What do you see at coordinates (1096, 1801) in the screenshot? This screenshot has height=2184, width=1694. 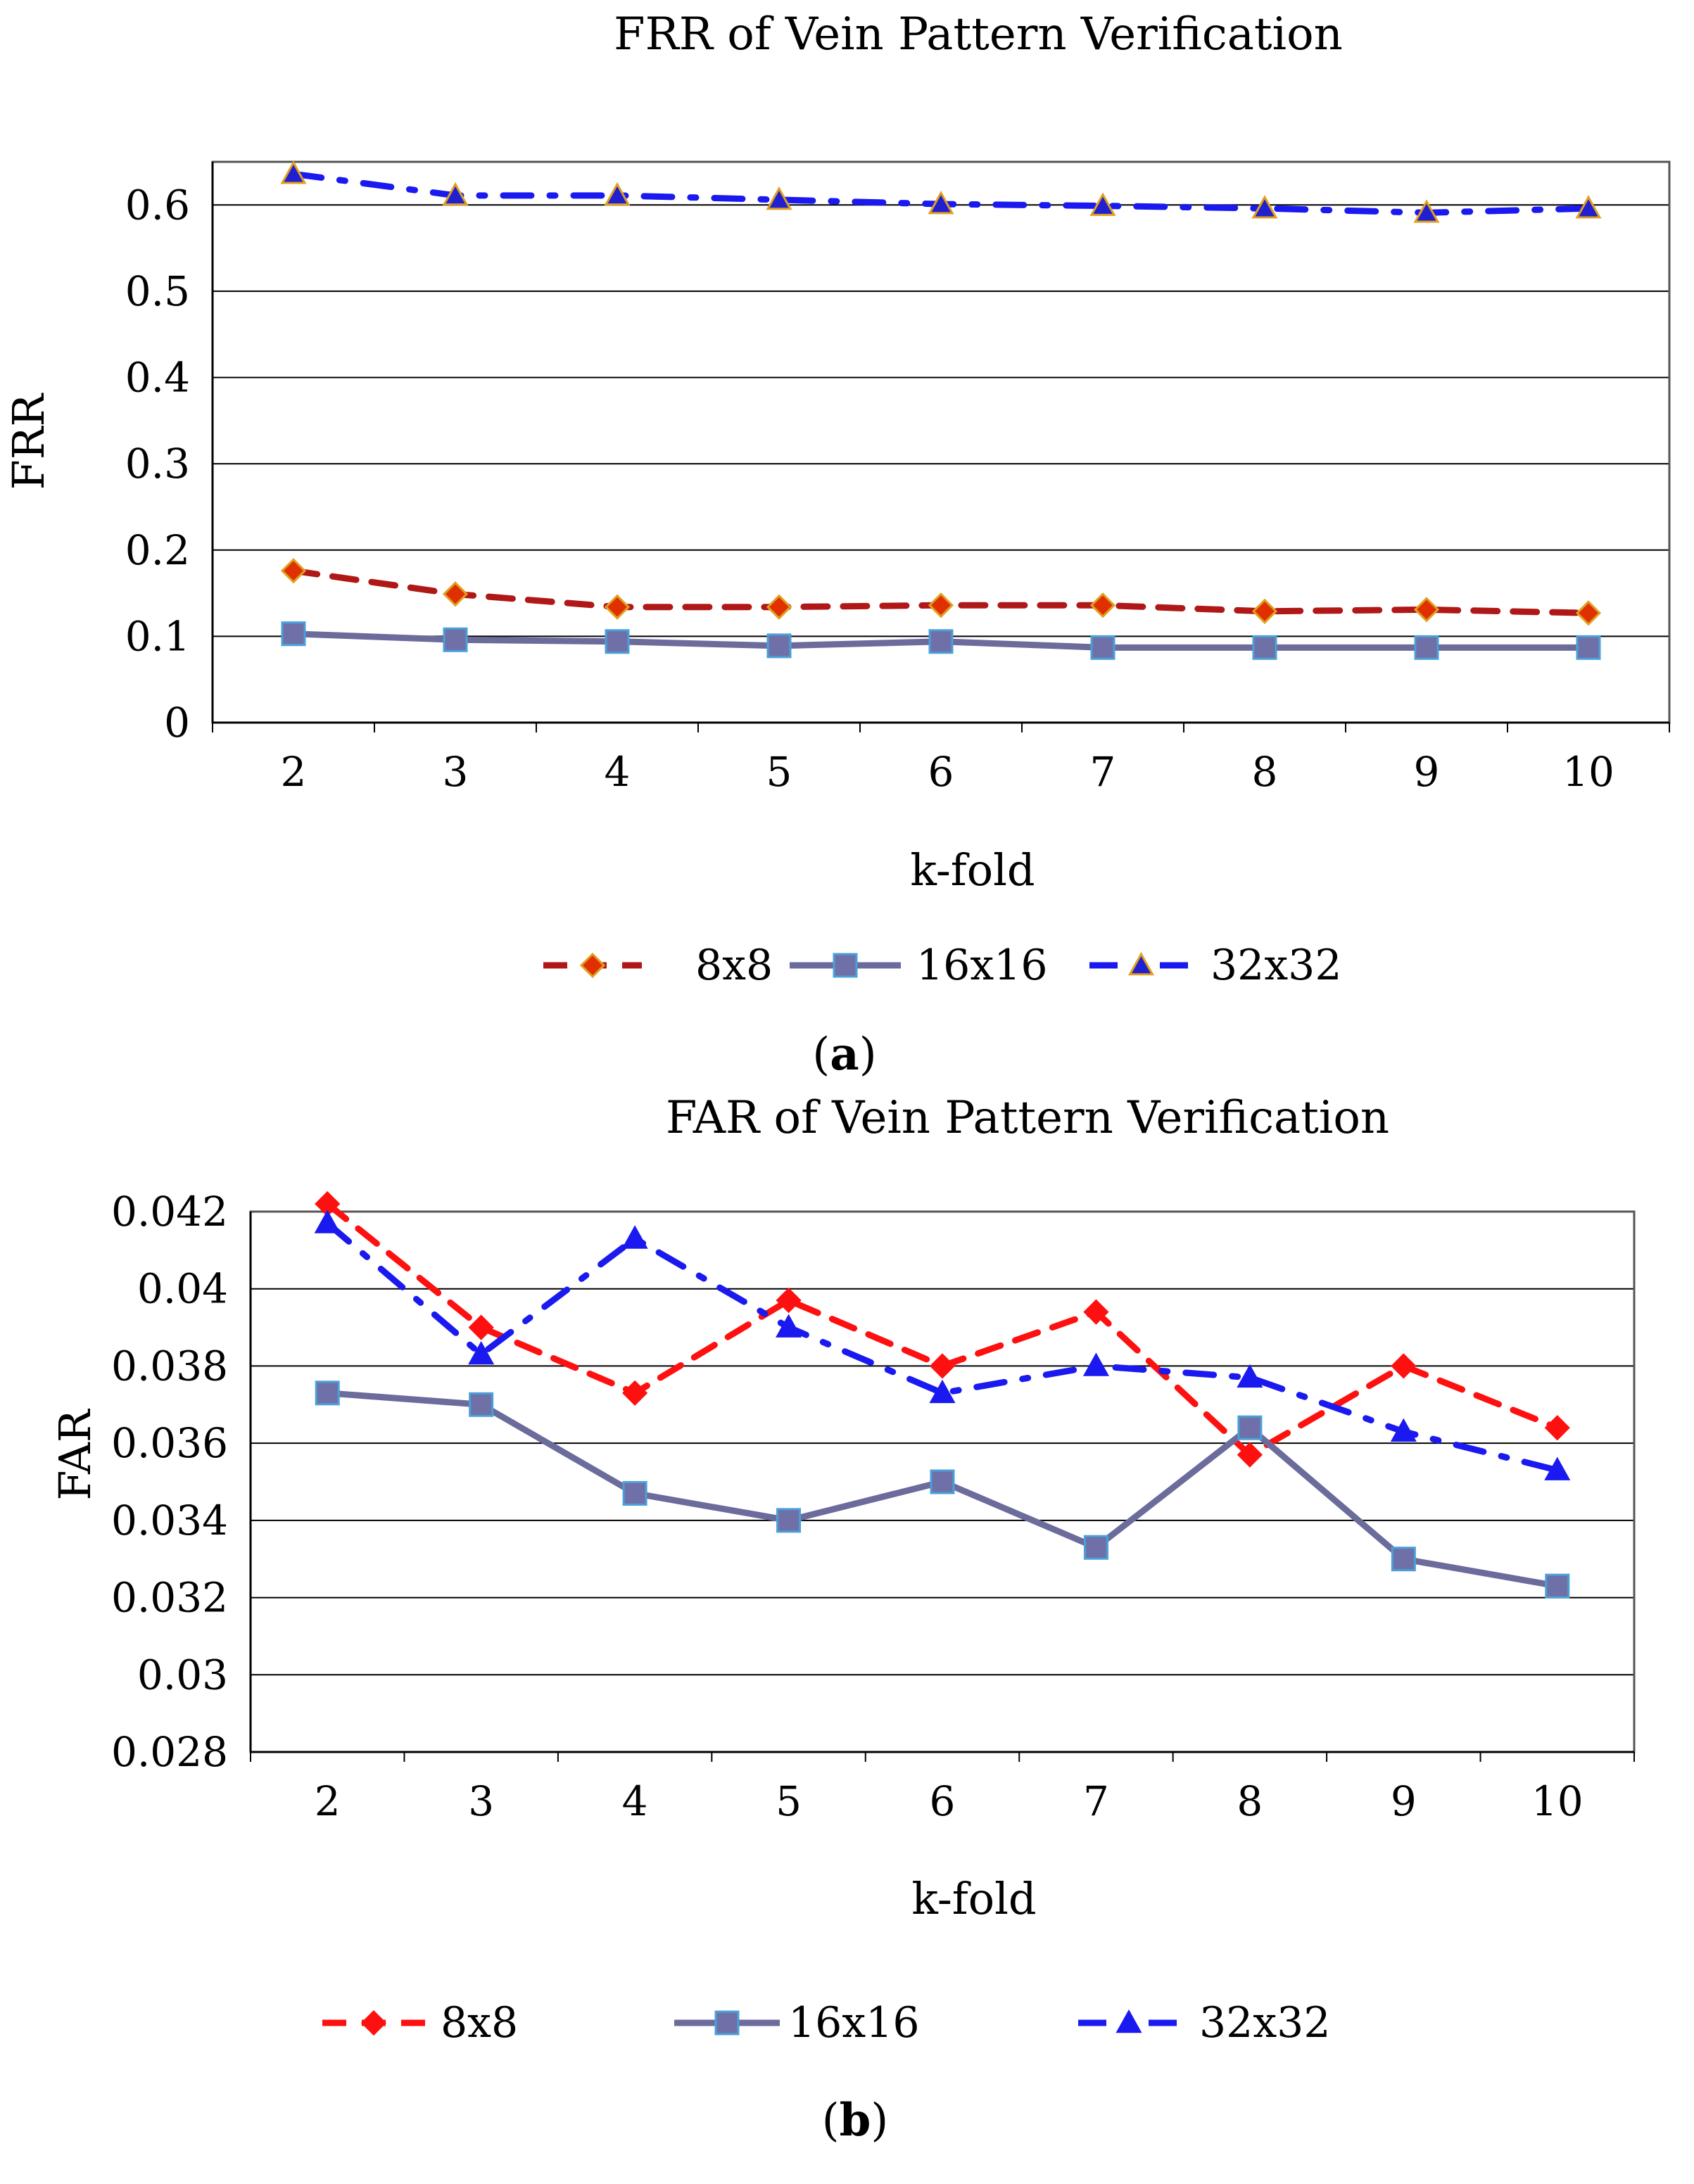 I see `chart-b-xtick-label: 7` at bounding box center [1096, 1801].